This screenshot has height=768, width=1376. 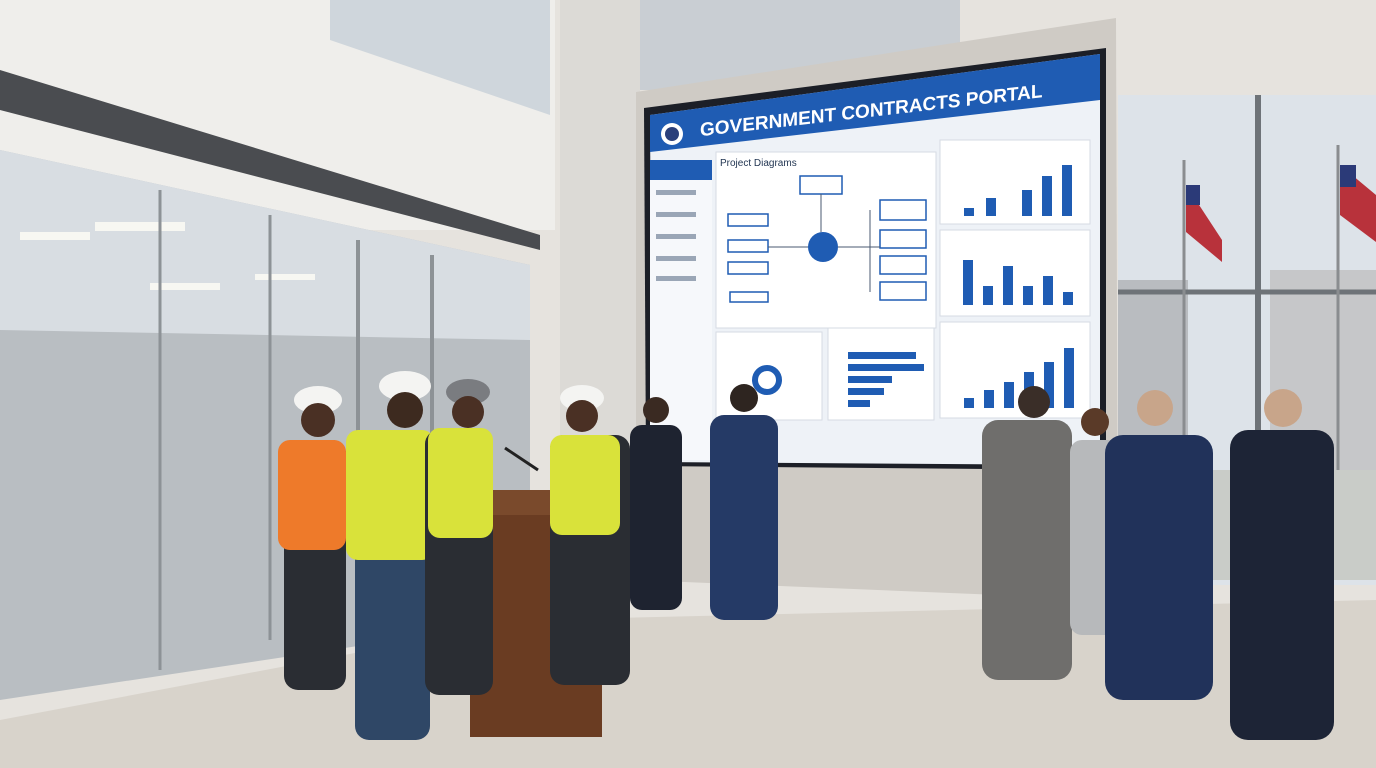 What do you see at coordinates (767, 380) in the screenshot?
I see `donut` at bounding box center [767, 380].